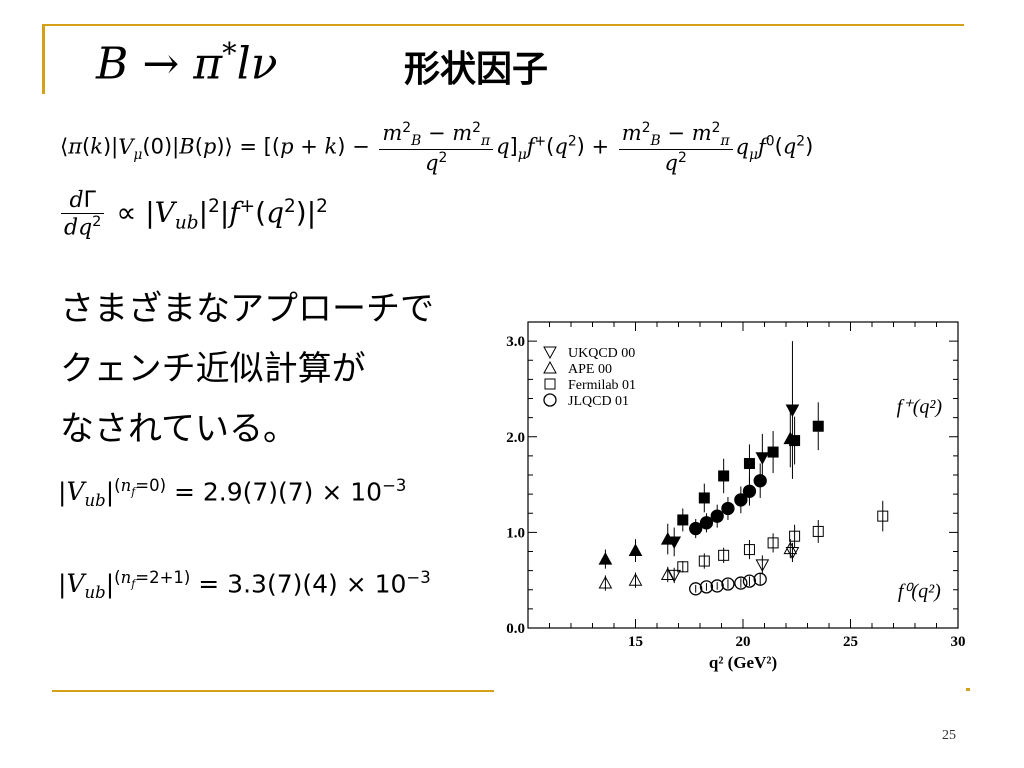 The height and width of the screenshot is (768, 1024). Describe the element at coordinates (515, 533) in the screenshot. I see `y-tick-label: 1.0` at that location.